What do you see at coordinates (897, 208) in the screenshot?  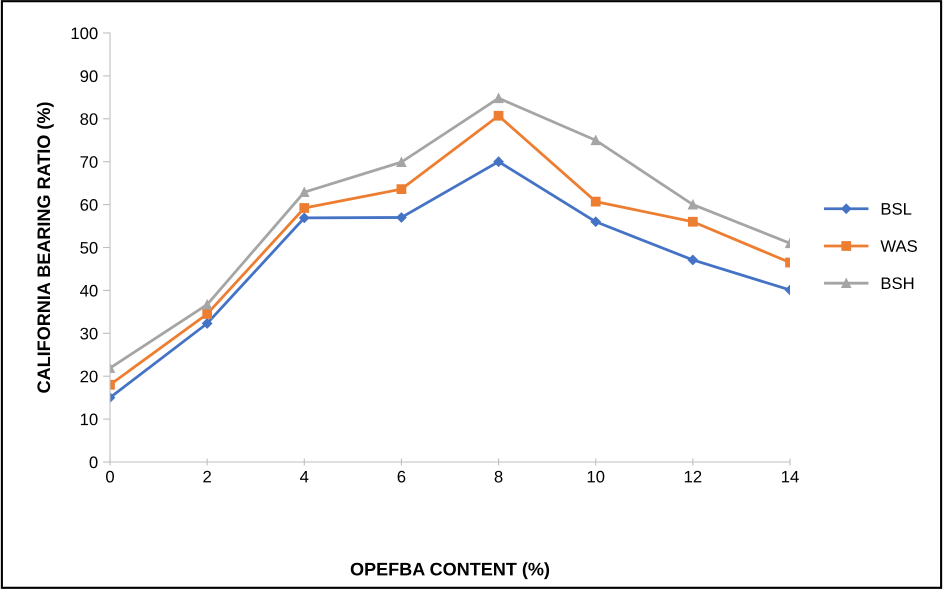 I see `legend-label: BSL` at bounding box center [897, 208].